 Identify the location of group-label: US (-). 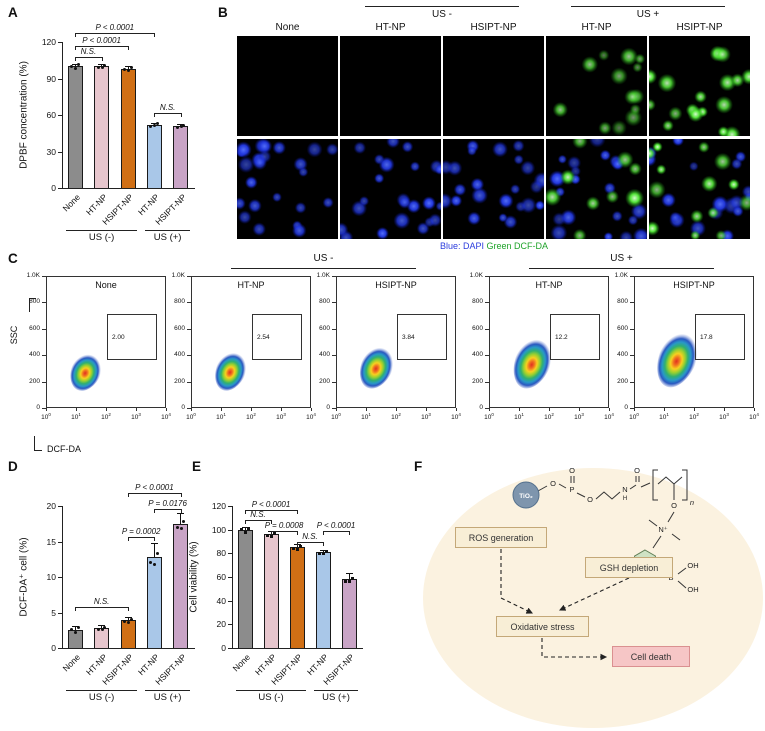
(101, 237).